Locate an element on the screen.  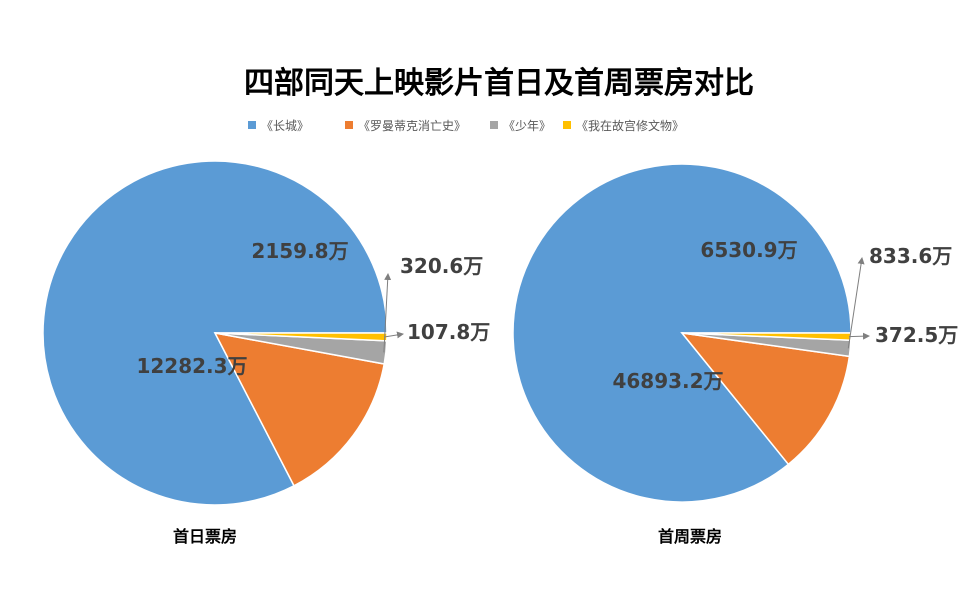
pie-1-label-2: 833.6万 is located at coordinates (910, 256).